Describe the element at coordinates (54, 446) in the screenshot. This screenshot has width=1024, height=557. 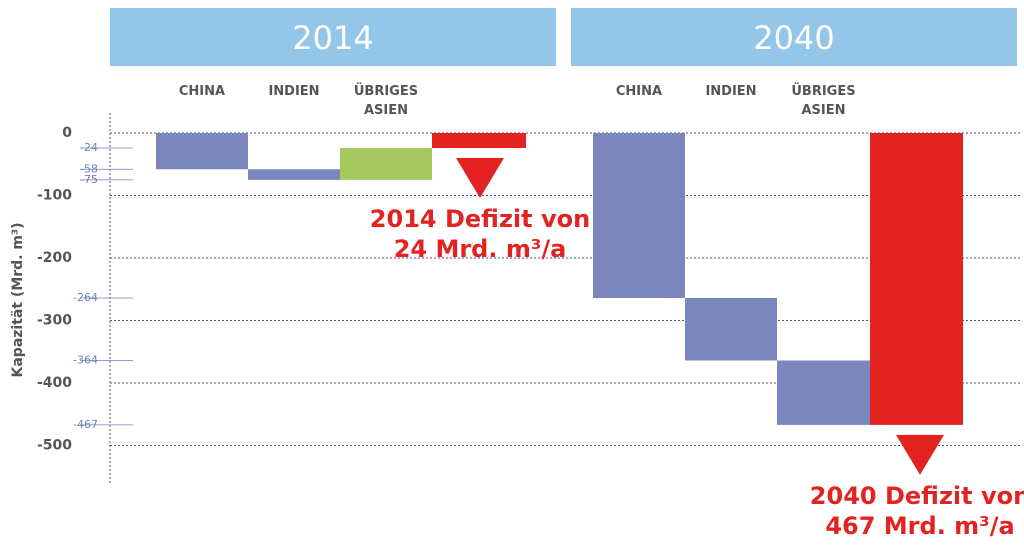
I see `y-tick-label: -500` at that location.